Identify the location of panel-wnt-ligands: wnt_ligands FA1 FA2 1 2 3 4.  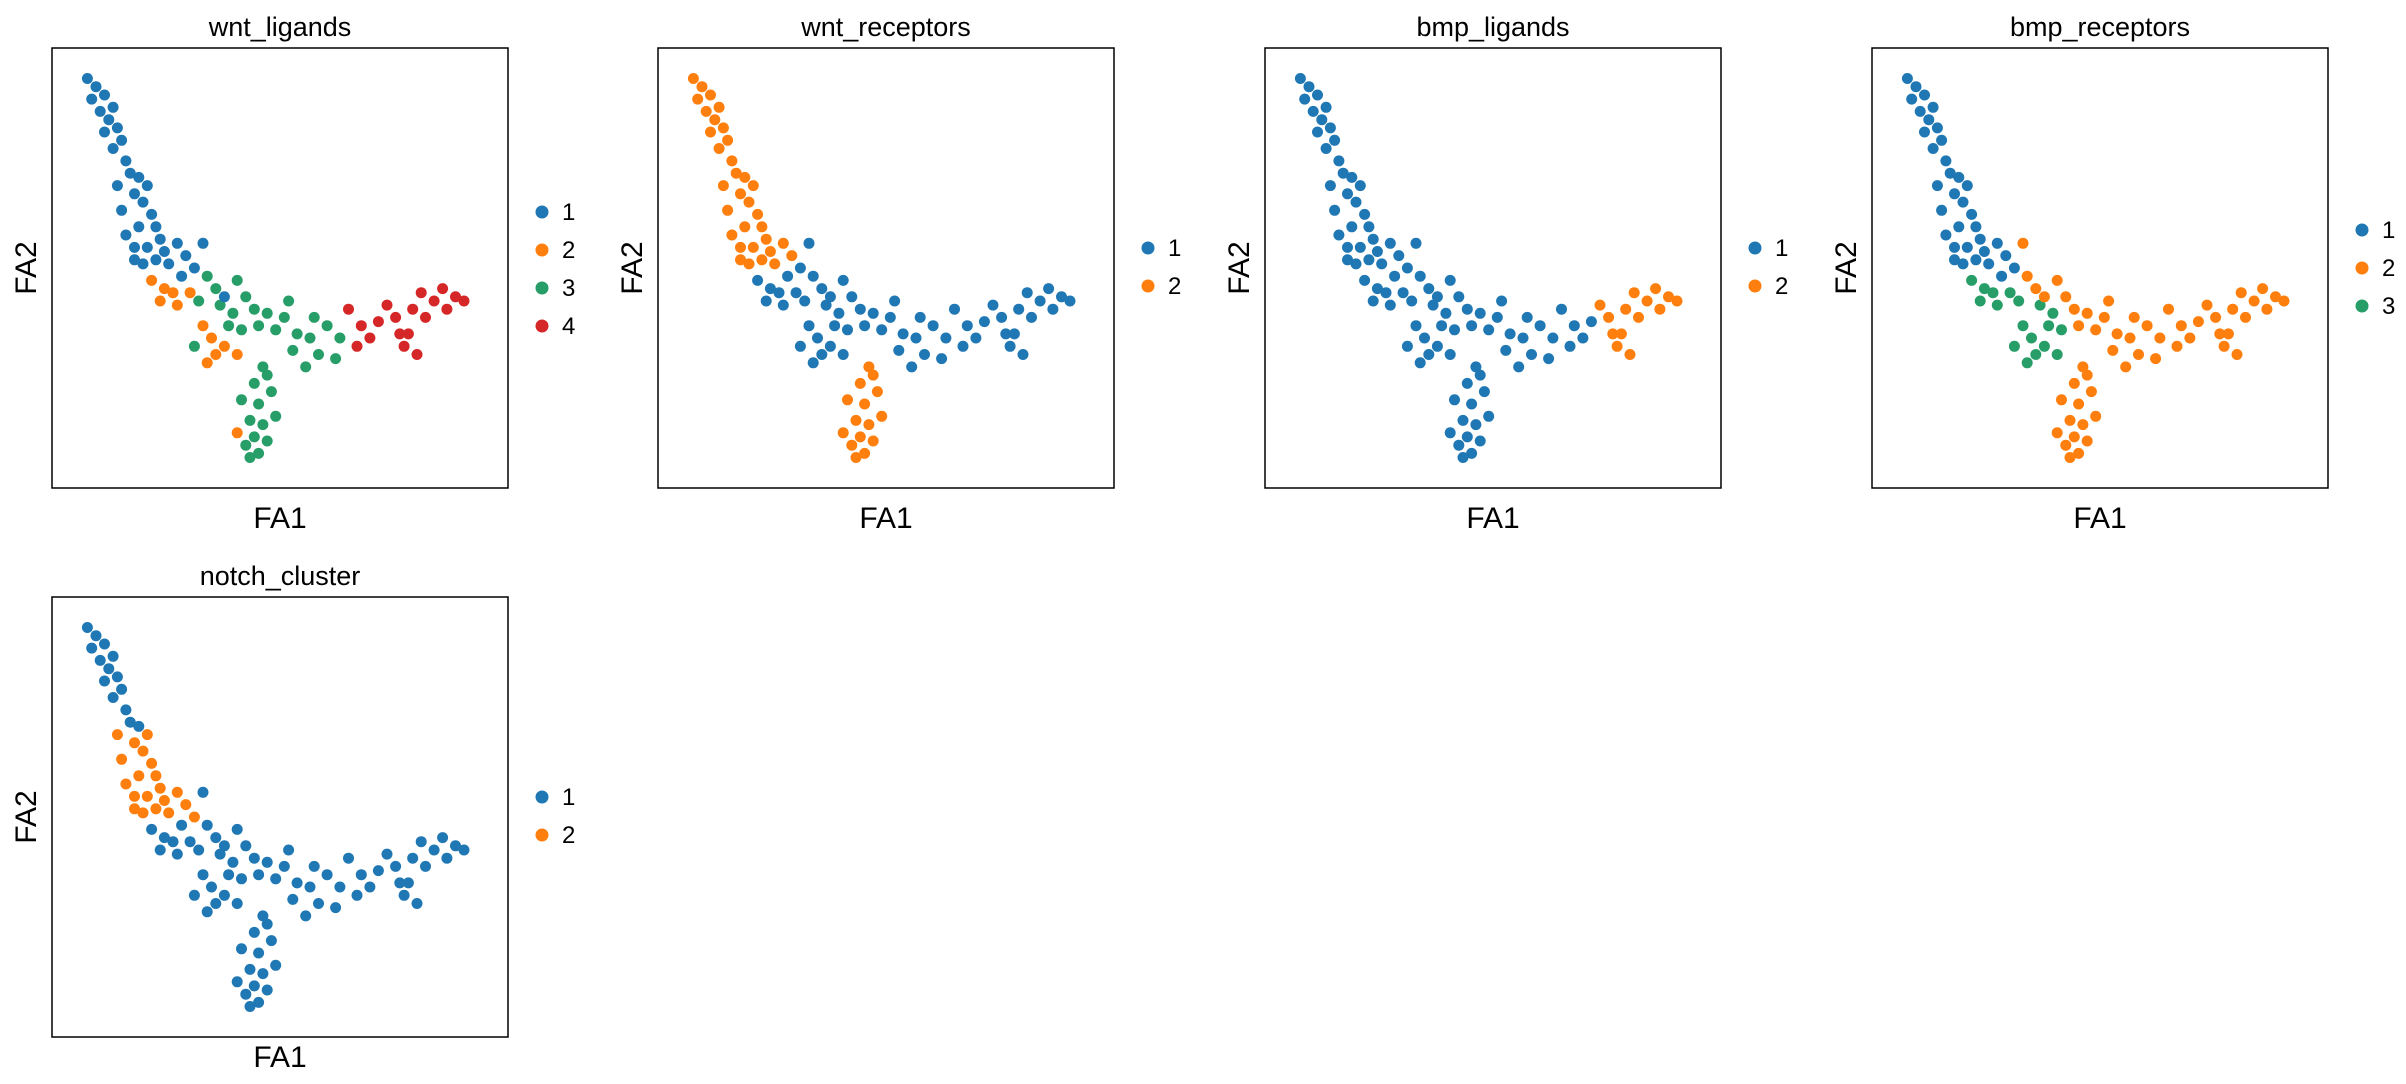
(292, 273).